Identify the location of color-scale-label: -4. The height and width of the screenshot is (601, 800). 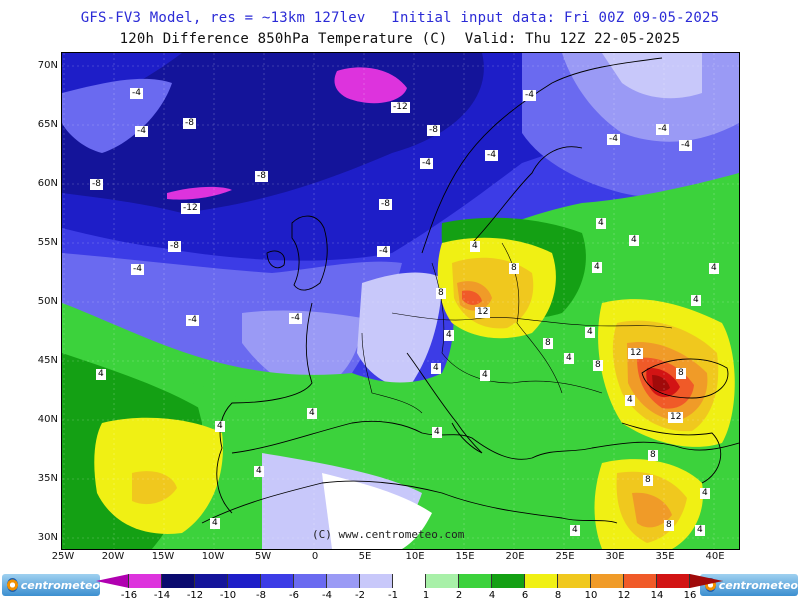
(327, 595).